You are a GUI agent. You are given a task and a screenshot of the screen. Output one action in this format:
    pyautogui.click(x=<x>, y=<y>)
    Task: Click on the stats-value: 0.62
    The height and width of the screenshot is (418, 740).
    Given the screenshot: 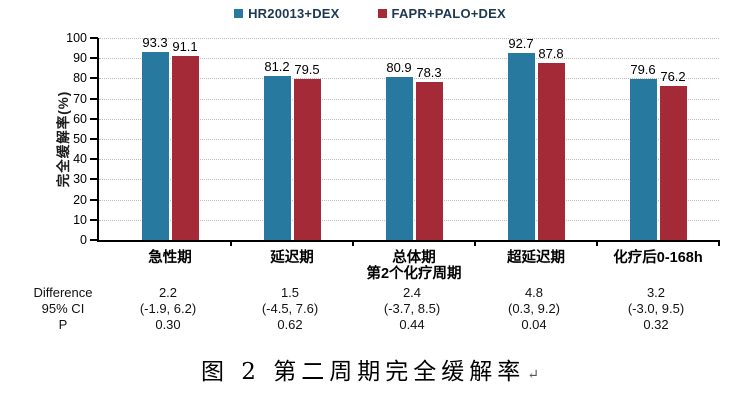 What is the action you would take?
    pyautogui.click(x=290, y=324)
    